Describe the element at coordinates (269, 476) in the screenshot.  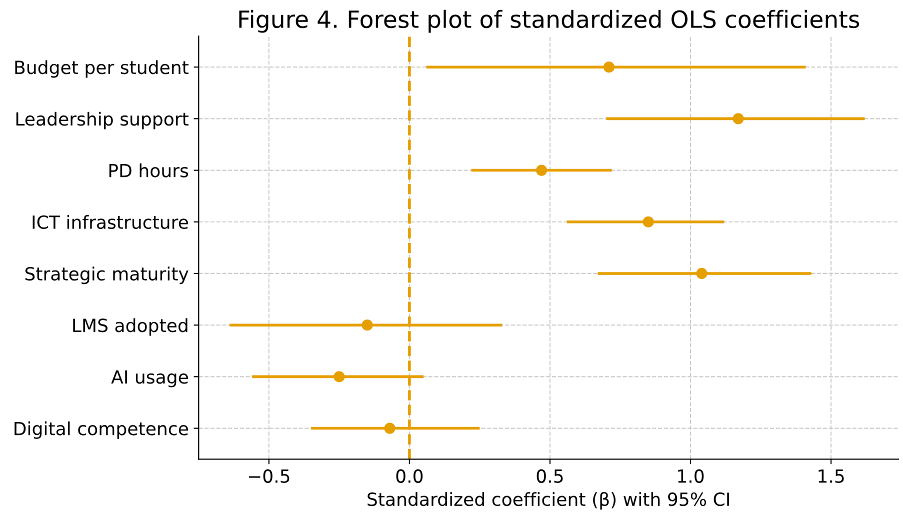
I see `x-tick-label: −0.5` at that location.